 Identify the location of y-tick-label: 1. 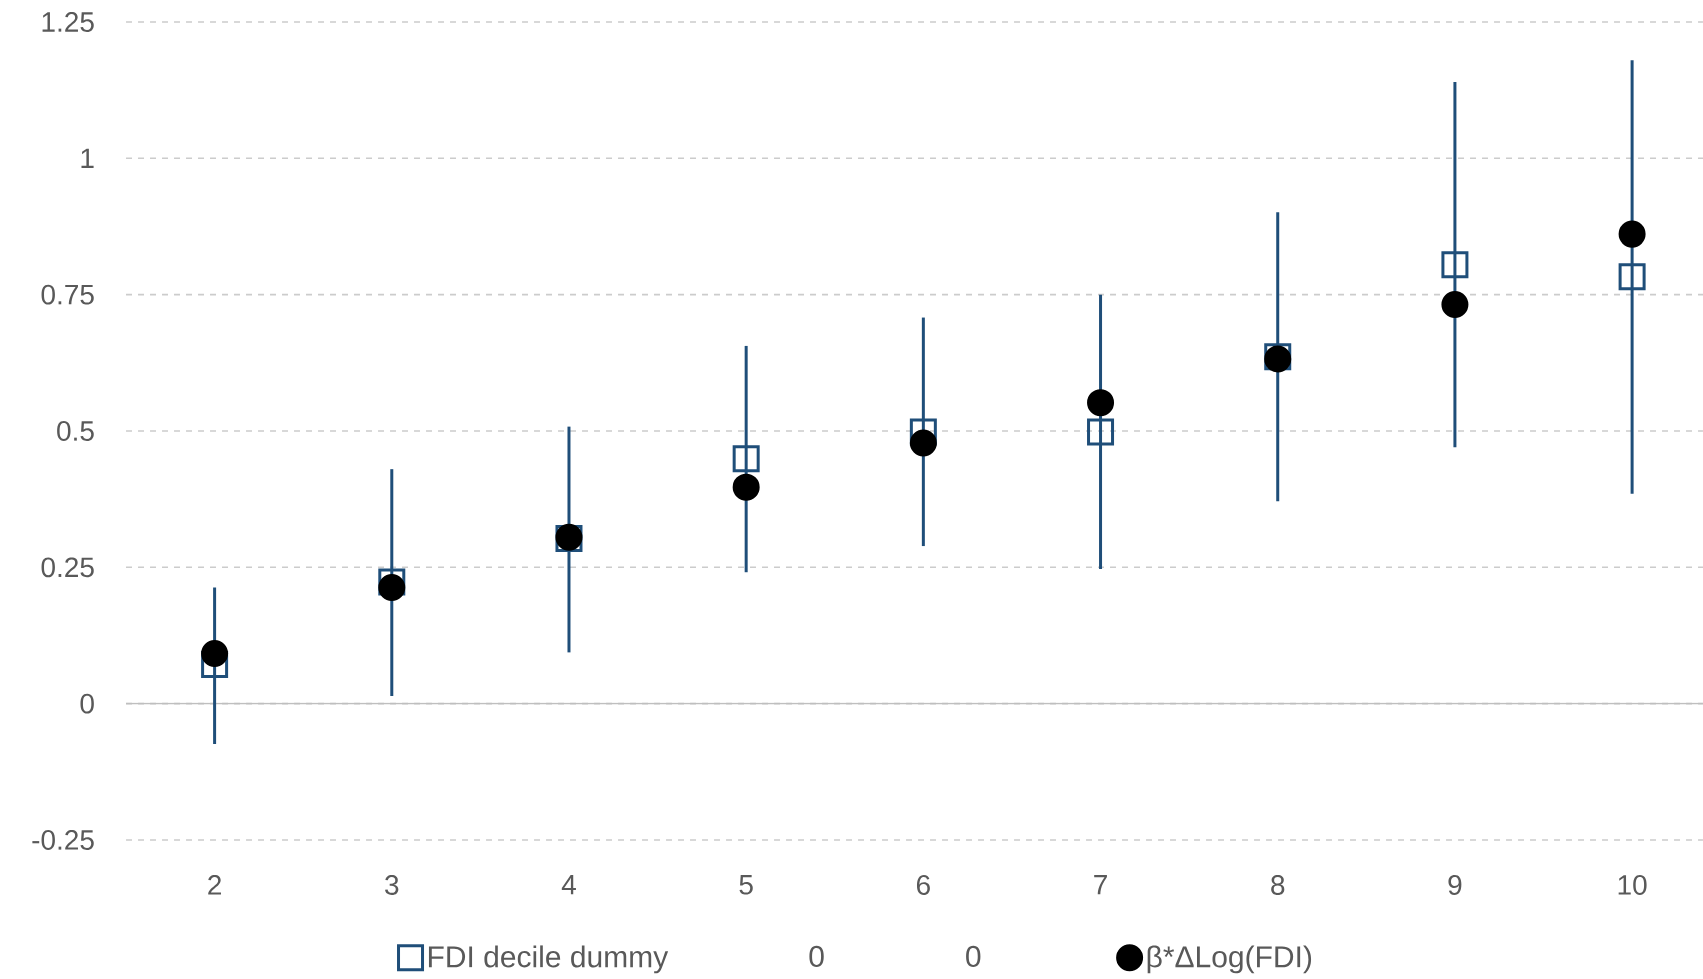
(87, 158).